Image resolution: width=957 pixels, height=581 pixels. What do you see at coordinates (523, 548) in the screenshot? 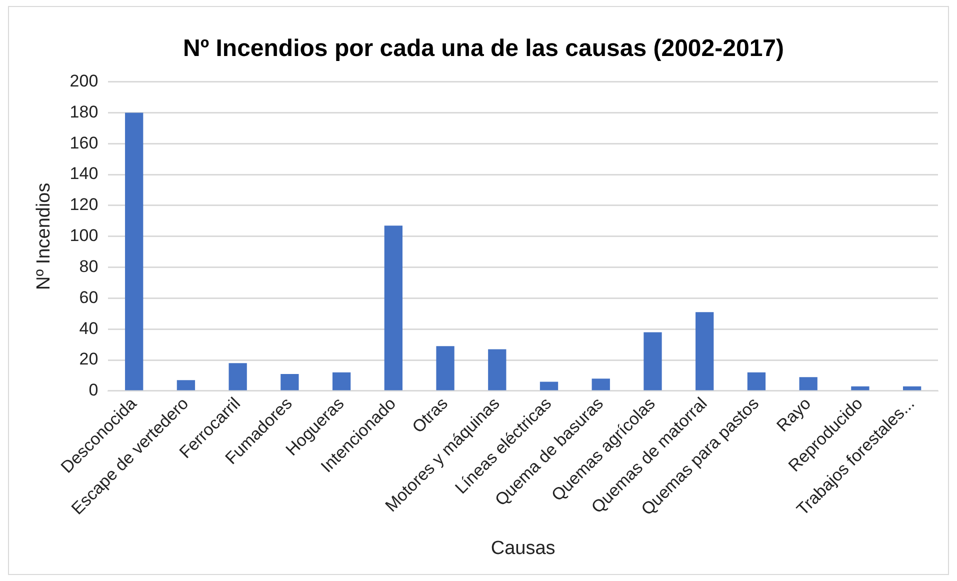
I see `x-axis-title: Causas` at bounding box center [523, 548].